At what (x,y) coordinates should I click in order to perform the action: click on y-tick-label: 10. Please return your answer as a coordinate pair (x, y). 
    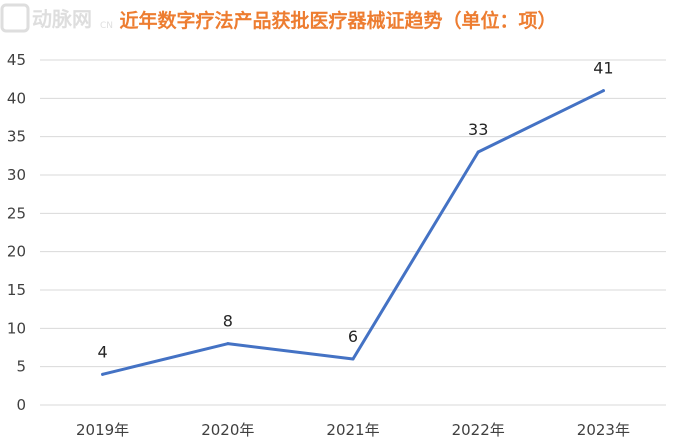
    Looking at the image, I should click on (16, 328).